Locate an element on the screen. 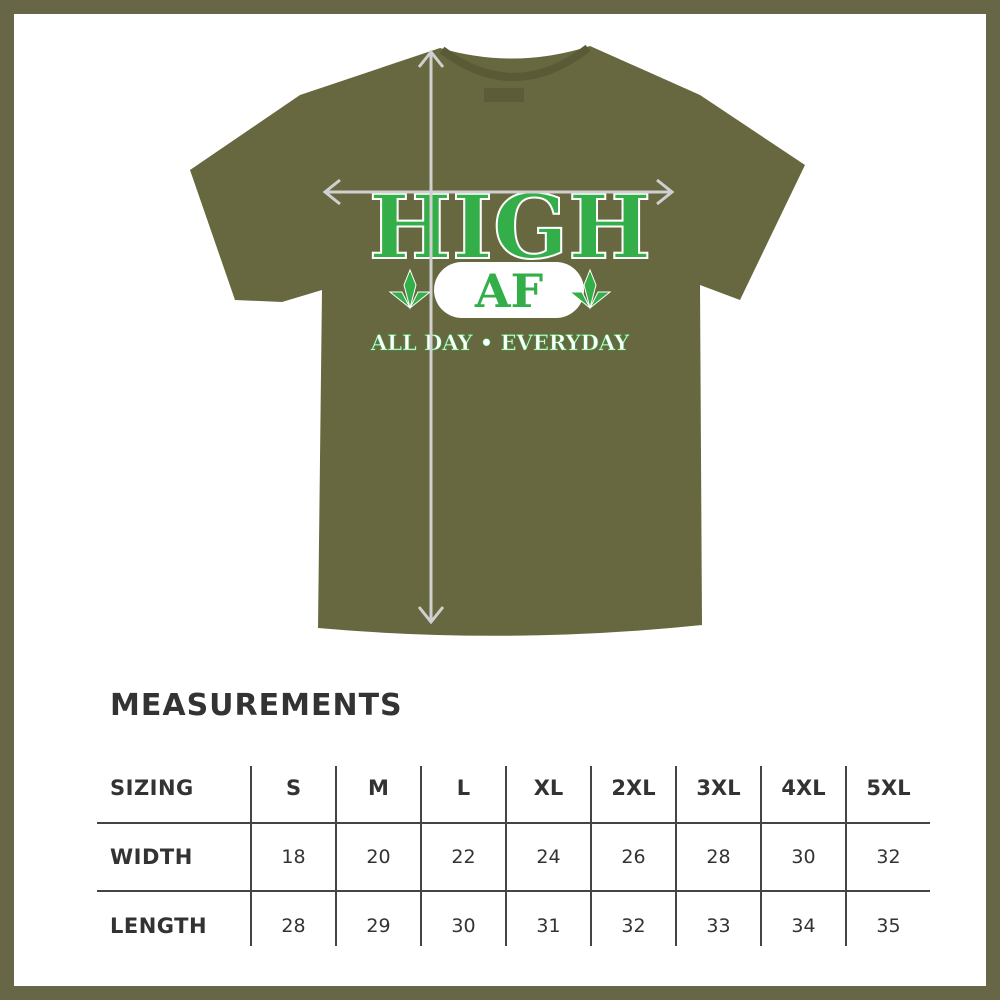 The width and height of the screenshot is (1000, 1000). size-header: 3XL is located at coordinates (718, 788).